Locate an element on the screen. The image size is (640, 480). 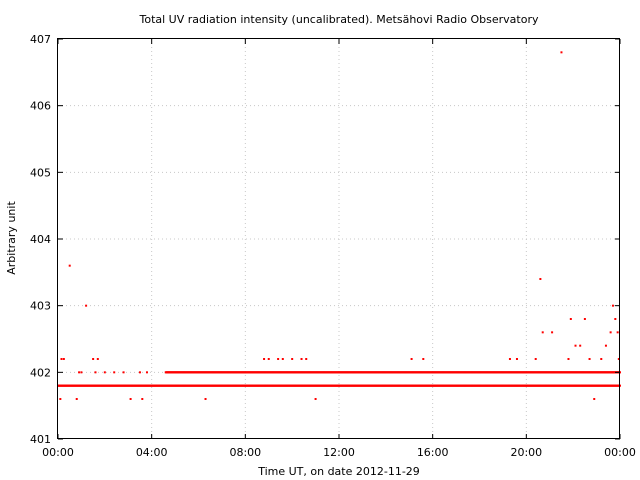
y-tick-label: 406 is located at coordinates (40, 106).